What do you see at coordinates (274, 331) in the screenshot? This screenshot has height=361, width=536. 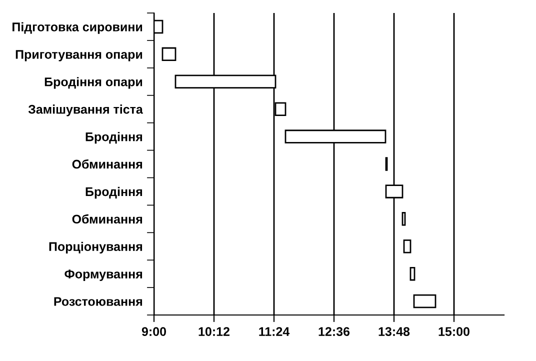 I see `x-tick-label: 11:24` at bounding box center [274, 331].